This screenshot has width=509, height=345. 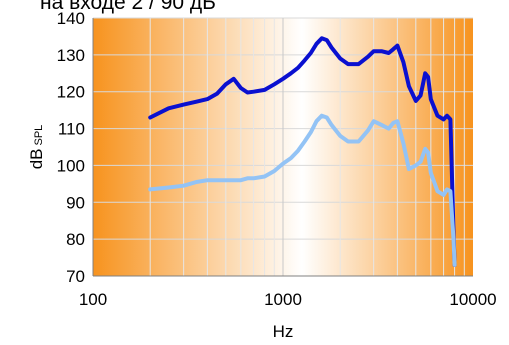 What do you see at coordinates (71, 55) in the screenshot?
I see `y-tick-label: 130` at bounding box center [71, 55].